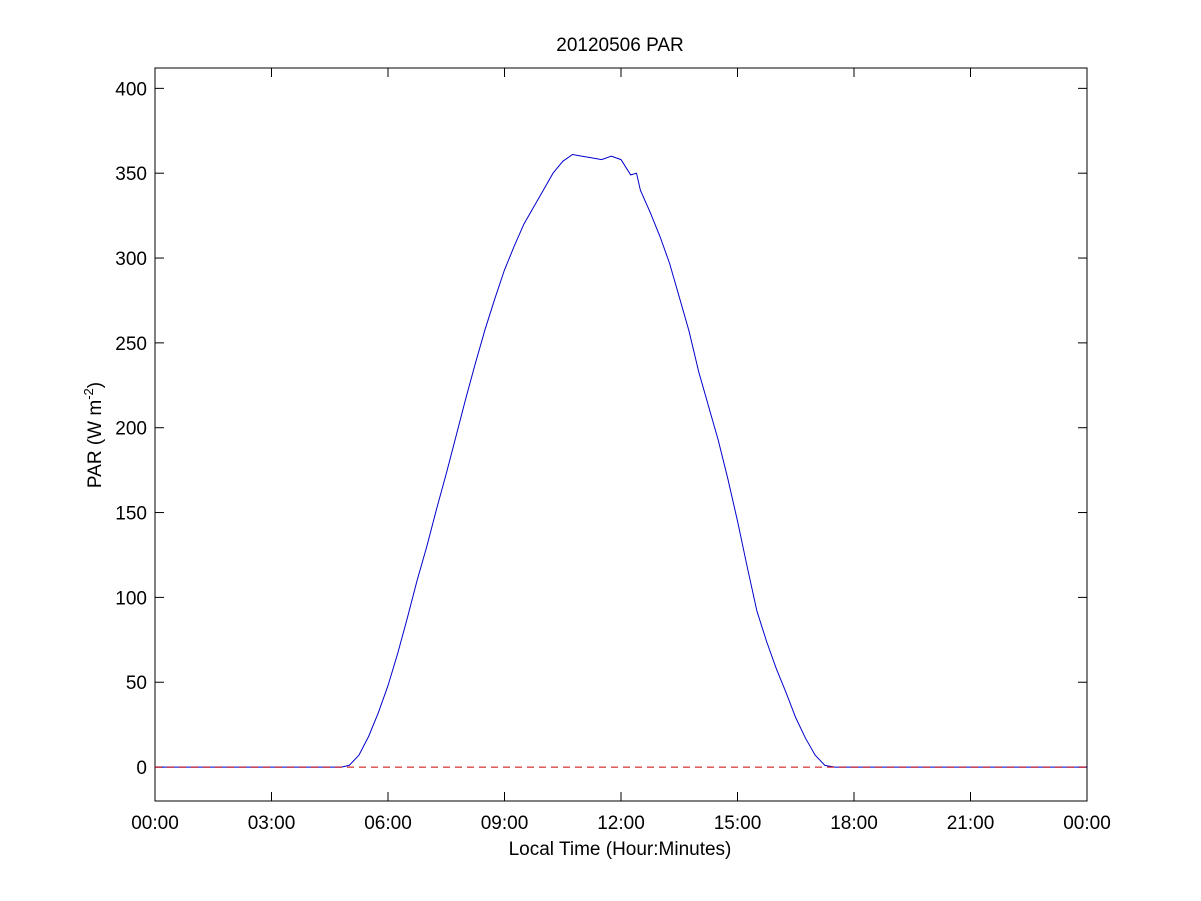  What do you see at coordinates (95, 444) in the screenshot?
I see `y-axis-label-main: PAR (W m` at bounding box center [95, 444].